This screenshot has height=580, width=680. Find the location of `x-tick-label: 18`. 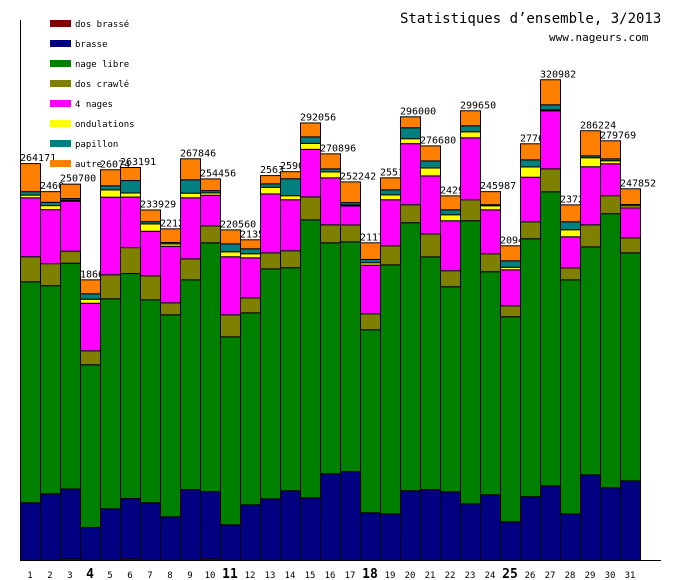

x-tick-label: 18 is located at coordinates (370, 573).